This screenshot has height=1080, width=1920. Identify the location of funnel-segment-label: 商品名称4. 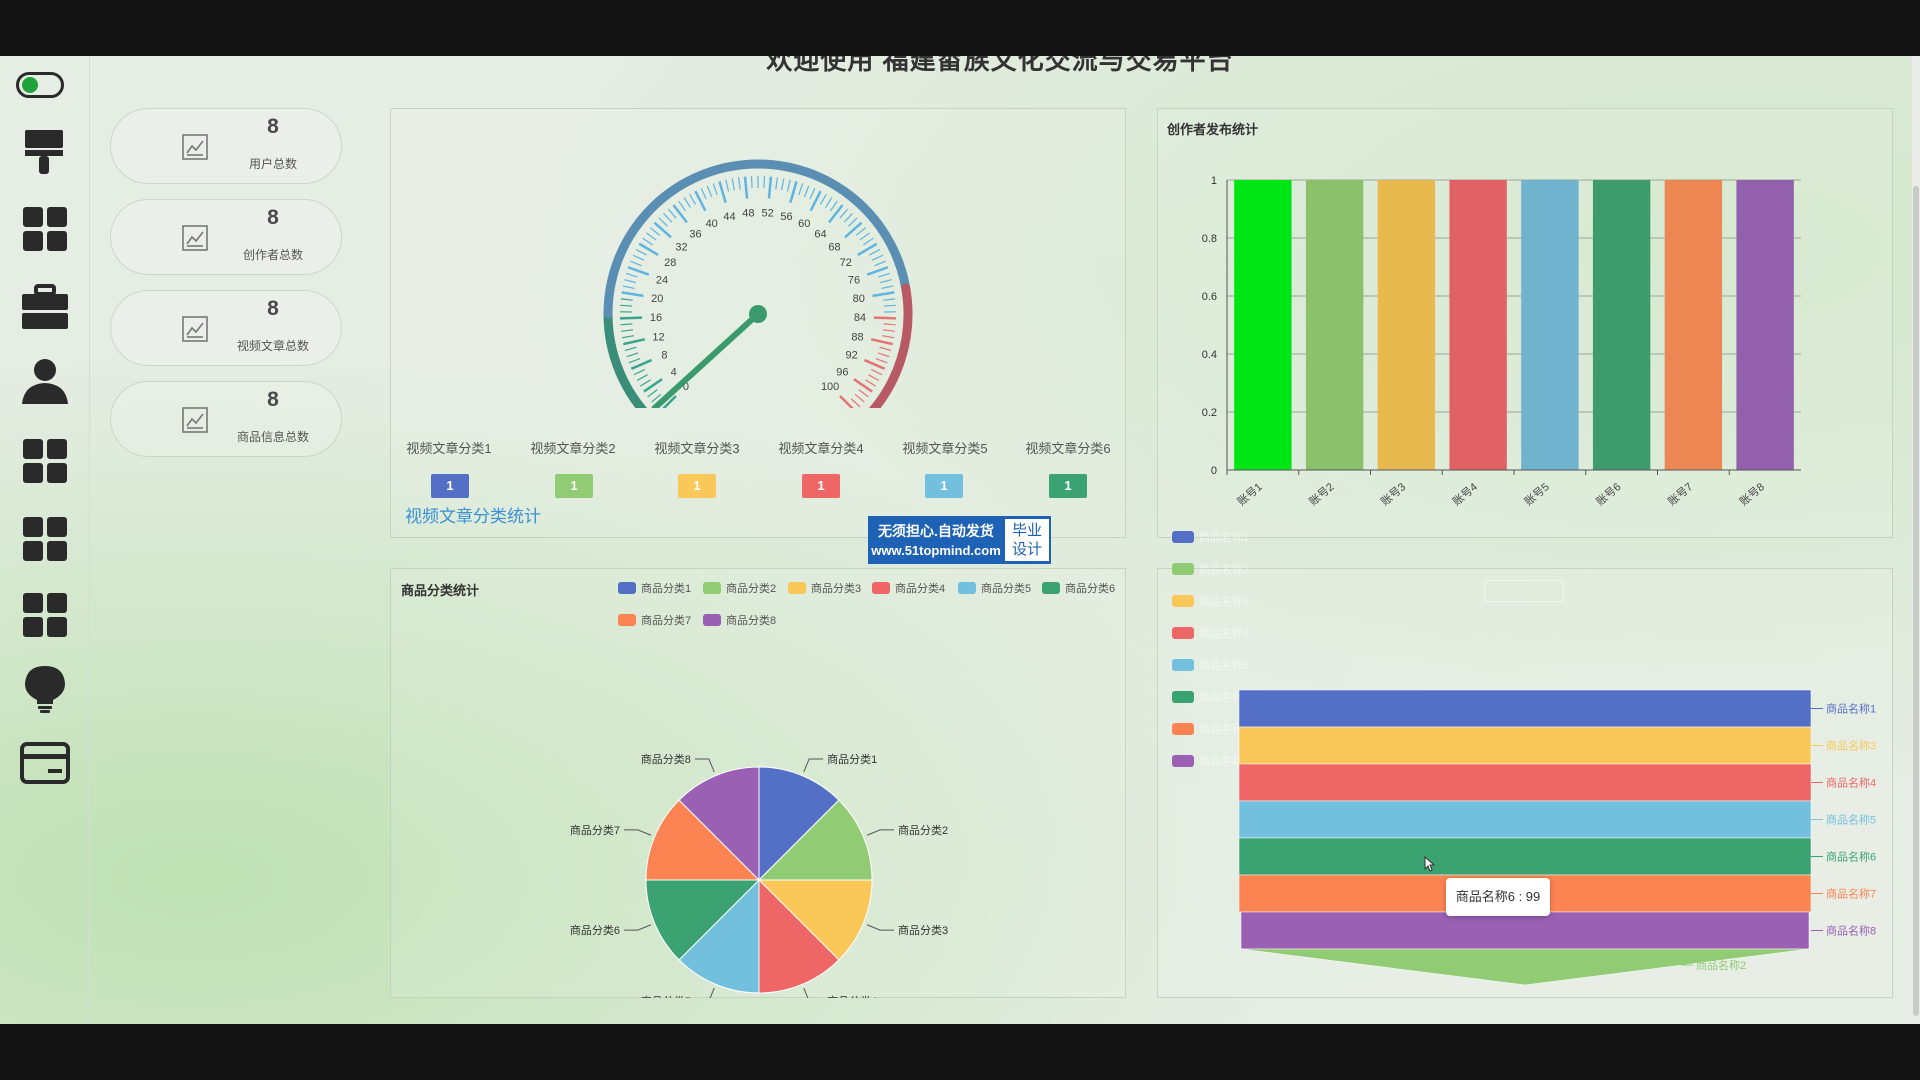
(1851, 783).